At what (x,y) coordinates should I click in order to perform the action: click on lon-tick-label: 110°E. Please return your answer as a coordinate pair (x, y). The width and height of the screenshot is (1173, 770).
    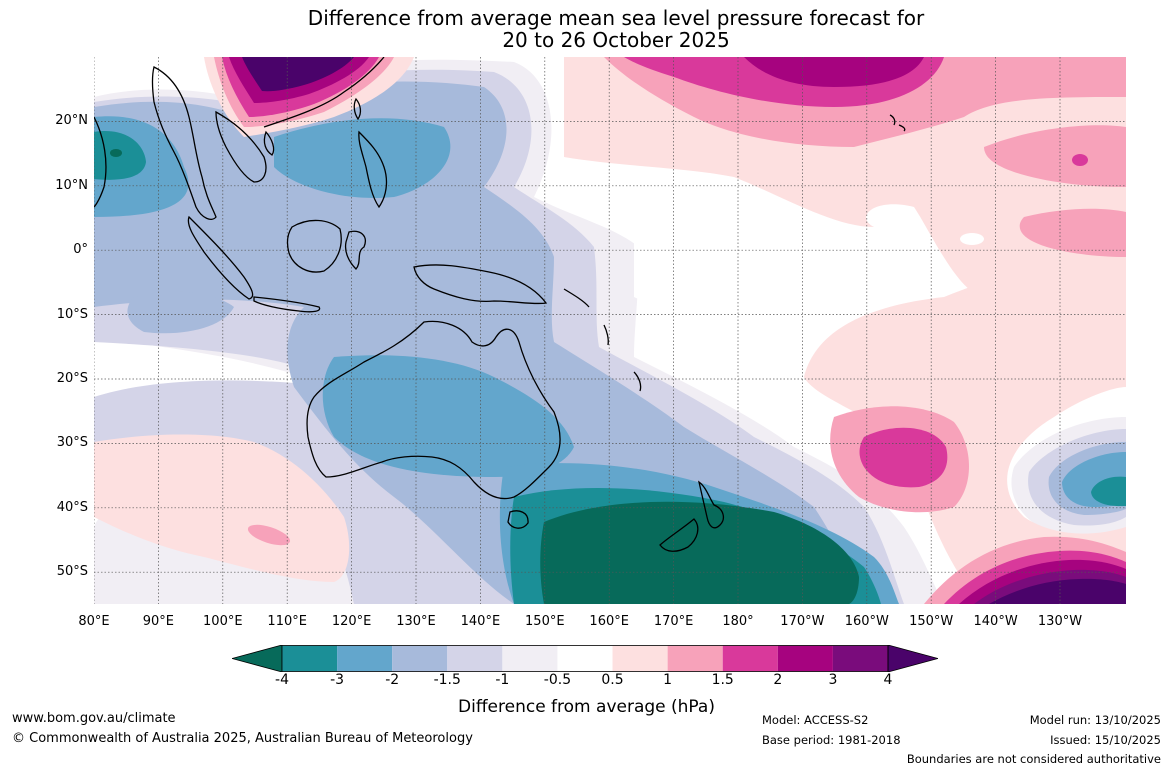
    Looking at the image, I should click on (287, 621).